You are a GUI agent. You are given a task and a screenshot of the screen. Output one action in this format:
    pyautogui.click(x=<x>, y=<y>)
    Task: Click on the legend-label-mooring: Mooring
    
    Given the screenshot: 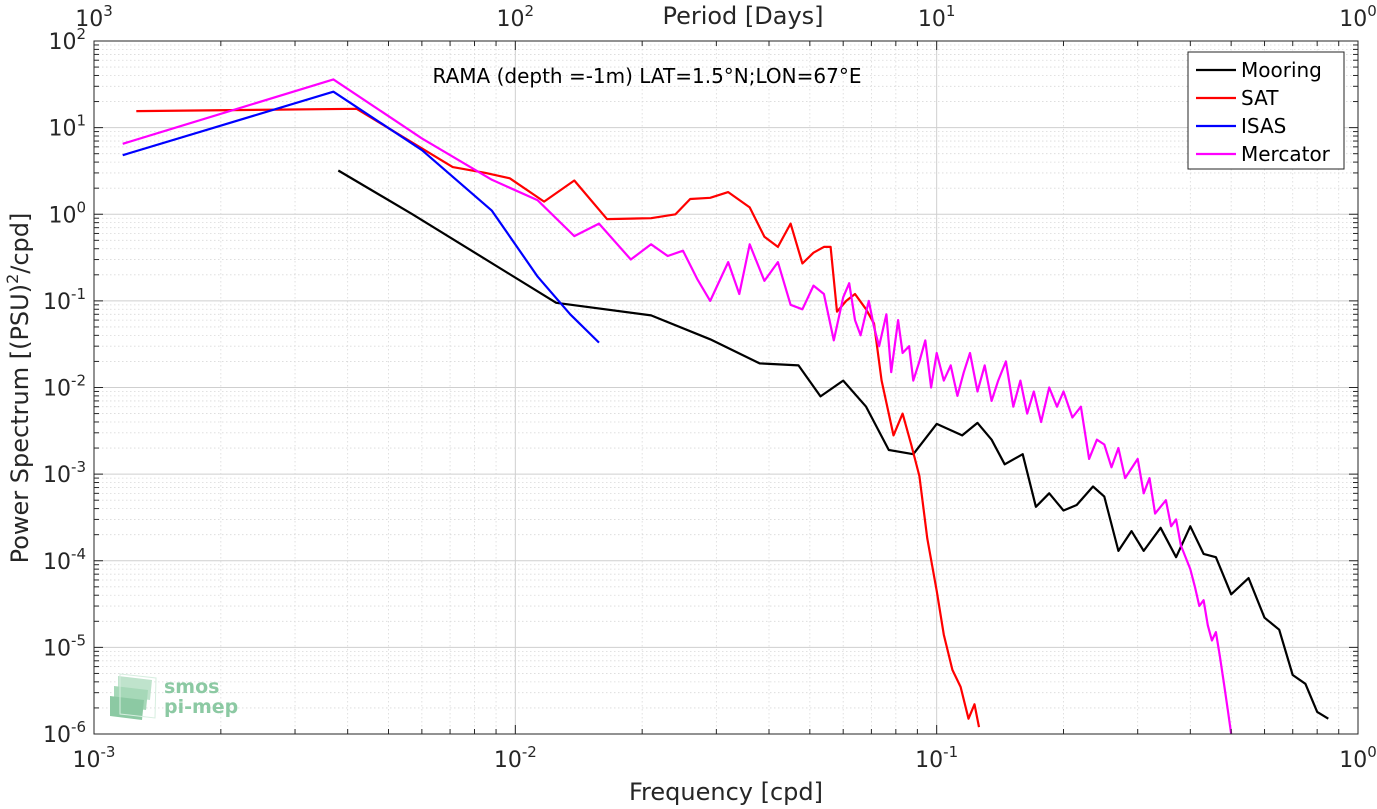 What is the action you would take?
    pyautogui.click(x=1281, y=70)
    